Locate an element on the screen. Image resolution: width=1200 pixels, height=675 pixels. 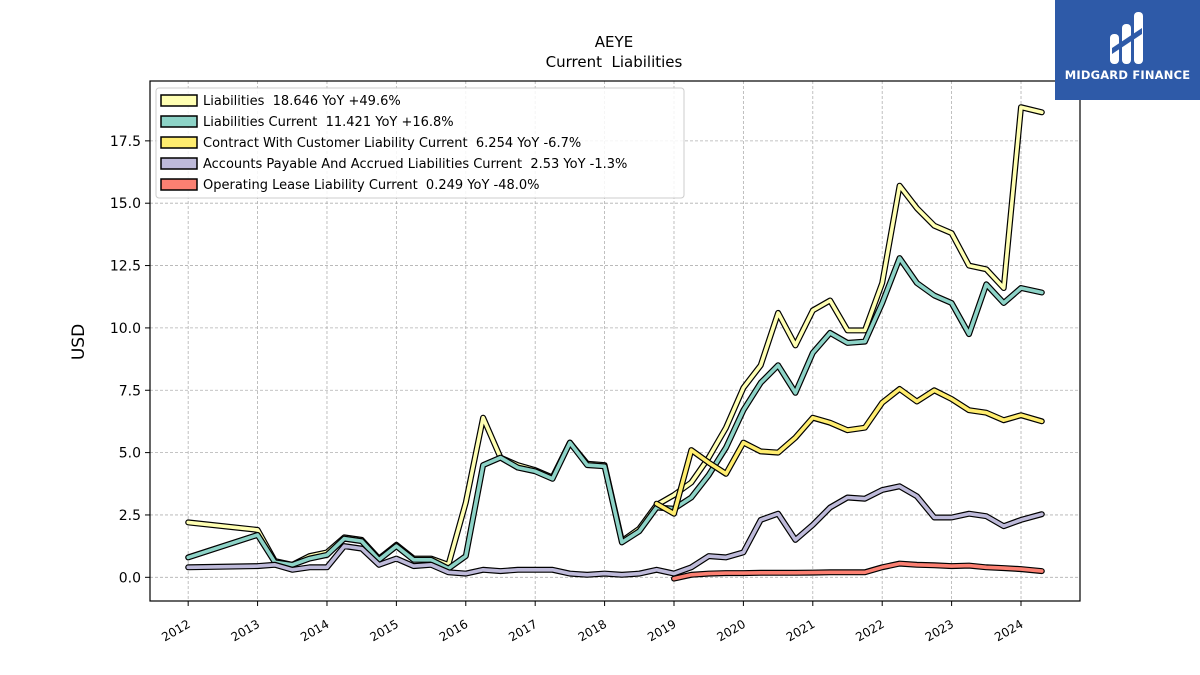
legend-box is located at coordinates (420, 143).